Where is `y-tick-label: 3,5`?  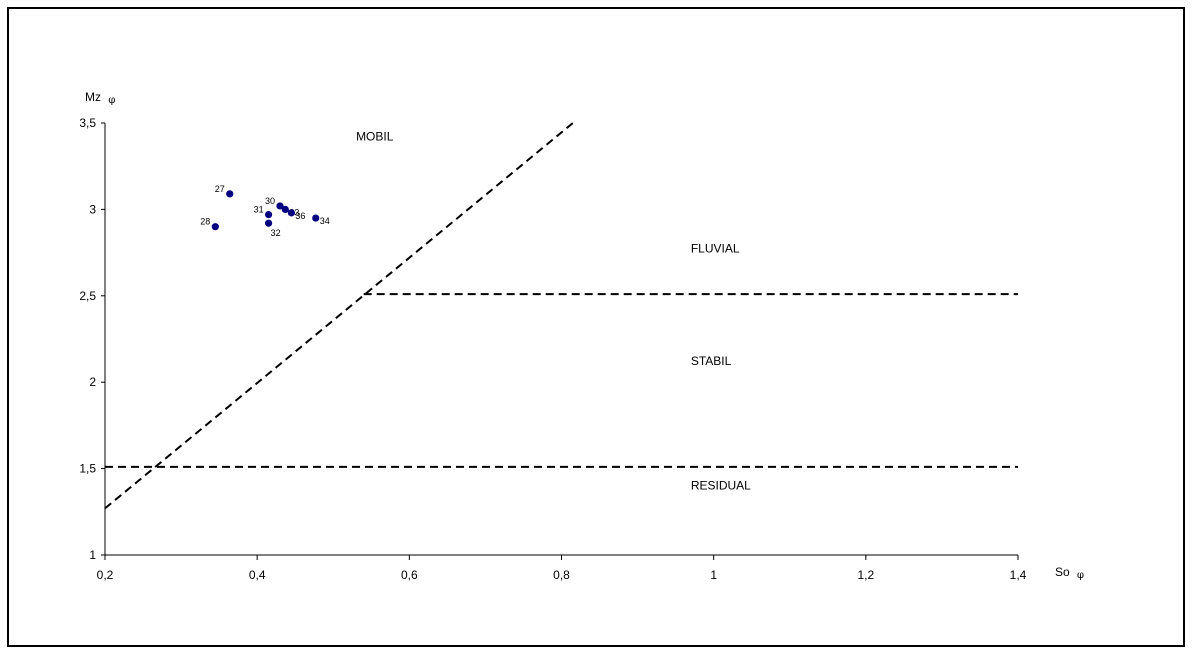
y-tick-label: 3,5 is located at coordinates (87, 123).